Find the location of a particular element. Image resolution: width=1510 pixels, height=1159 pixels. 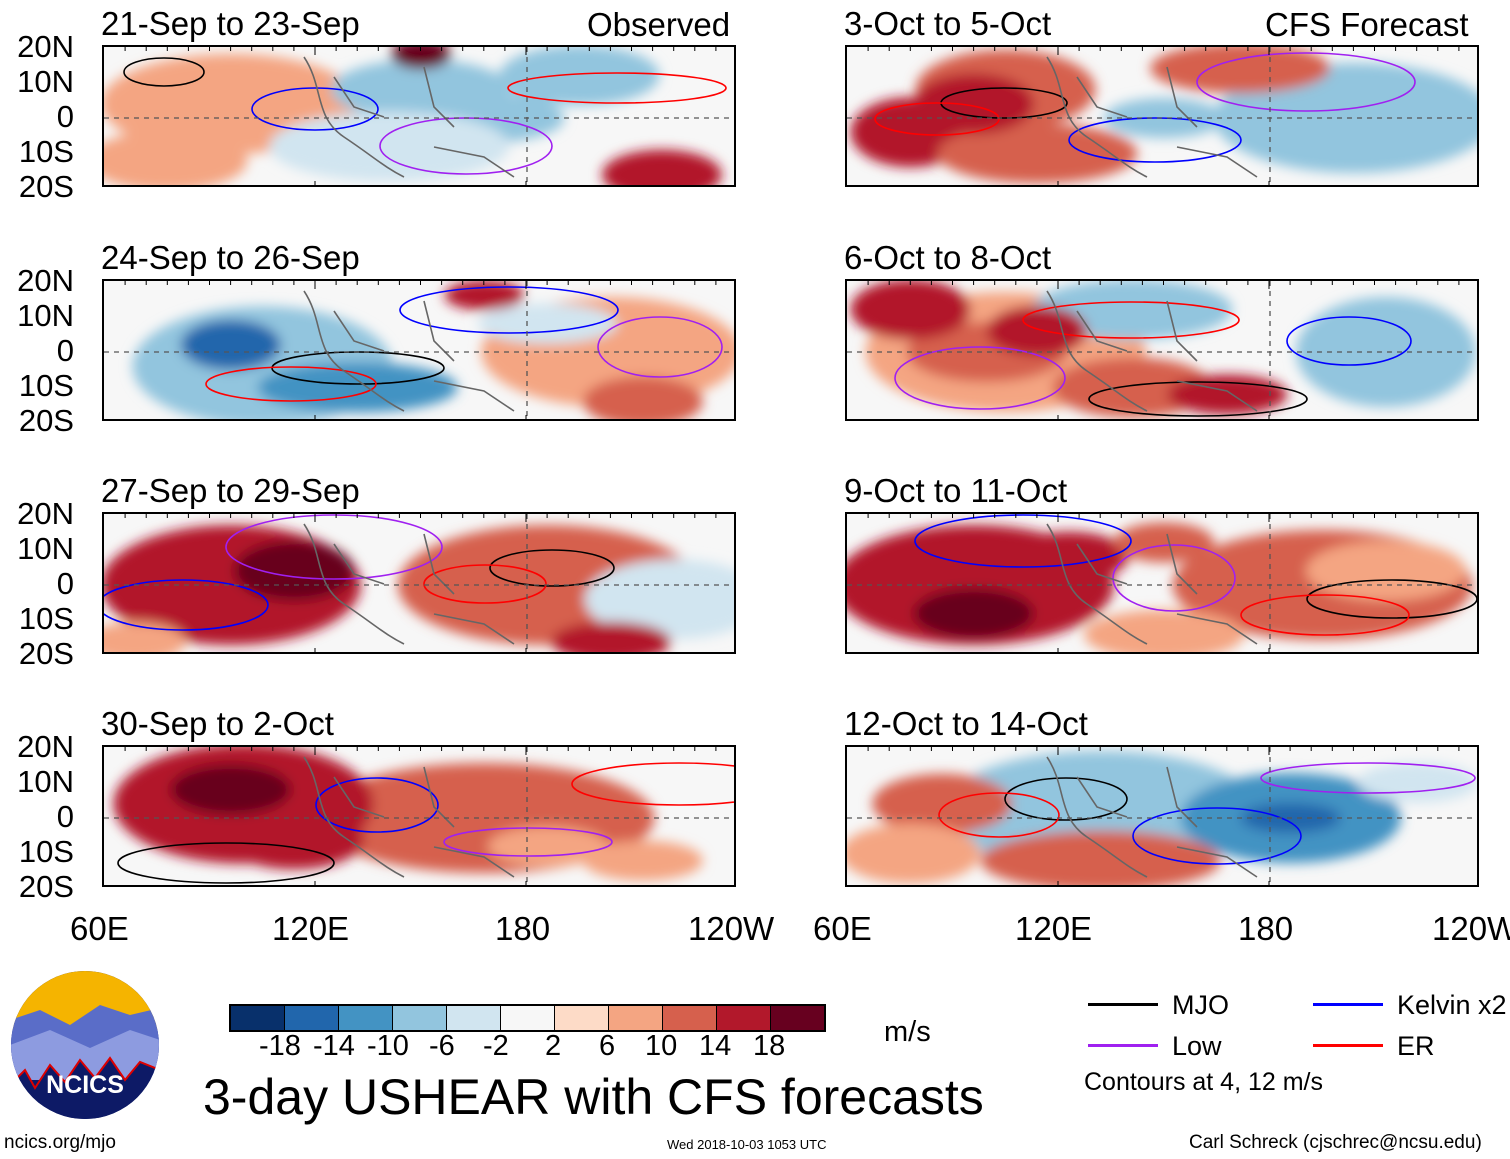

panel-title: 6-Oct to 8-Oct is located at coordinates (948, 257).